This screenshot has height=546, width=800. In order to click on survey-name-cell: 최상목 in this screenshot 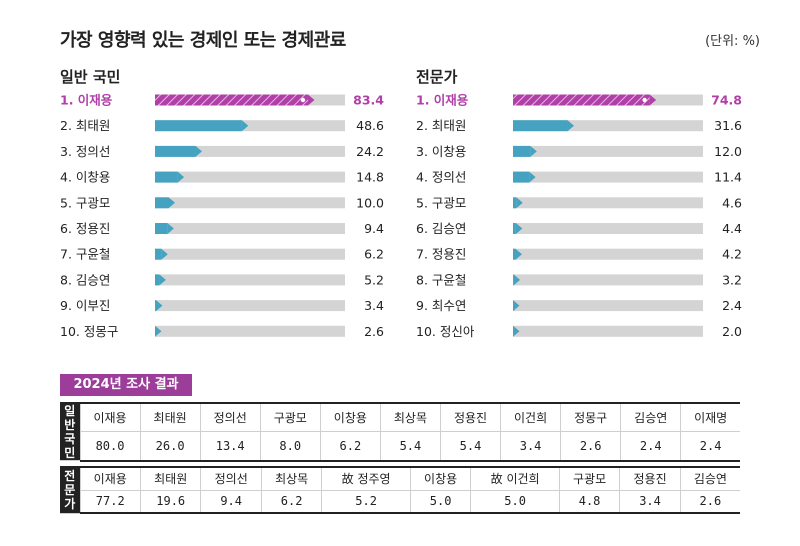, I will do `click(410, 417)`.